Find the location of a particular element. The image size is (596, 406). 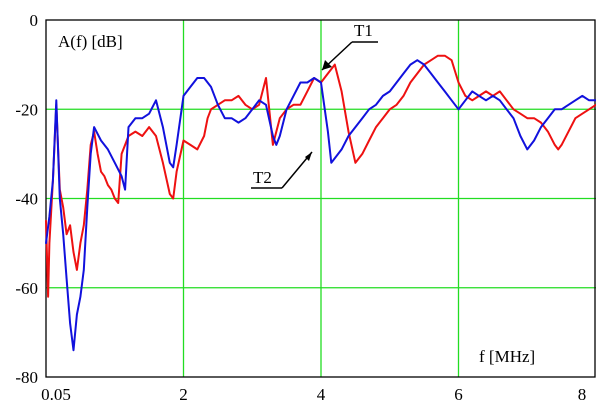

y-tick-label: -60 is located at coordinates (26, 288).